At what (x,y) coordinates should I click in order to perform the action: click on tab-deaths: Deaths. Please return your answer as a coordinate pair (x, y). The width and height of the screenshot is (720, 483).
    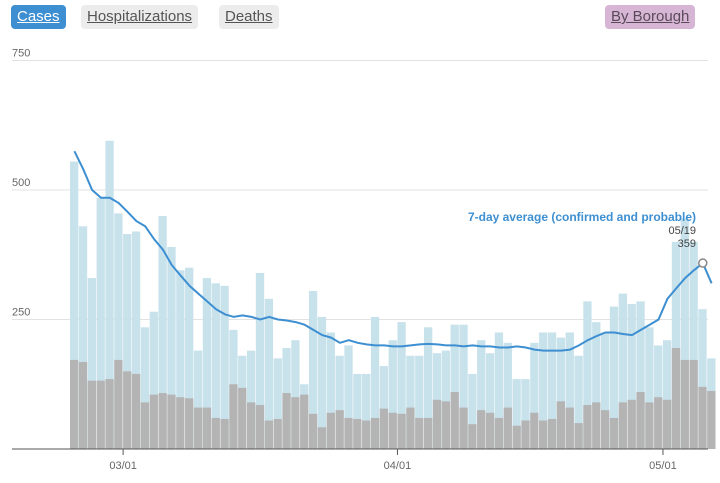
    Looking at the image, I should click on (249, 17).